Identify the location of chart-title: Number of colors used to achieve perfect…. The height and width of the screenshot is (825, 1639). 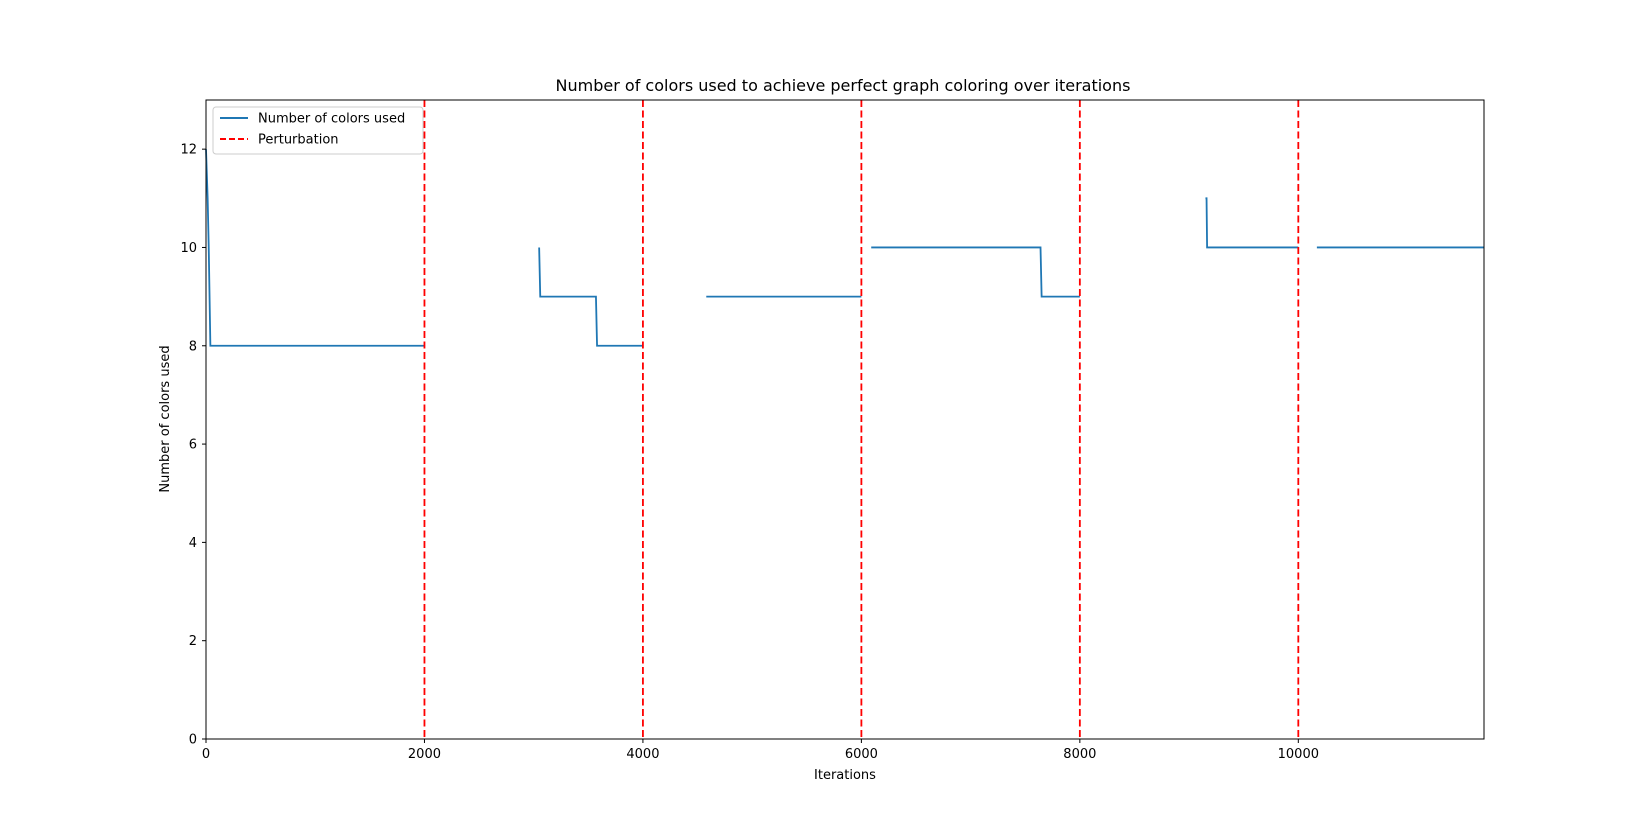
(843, 85).